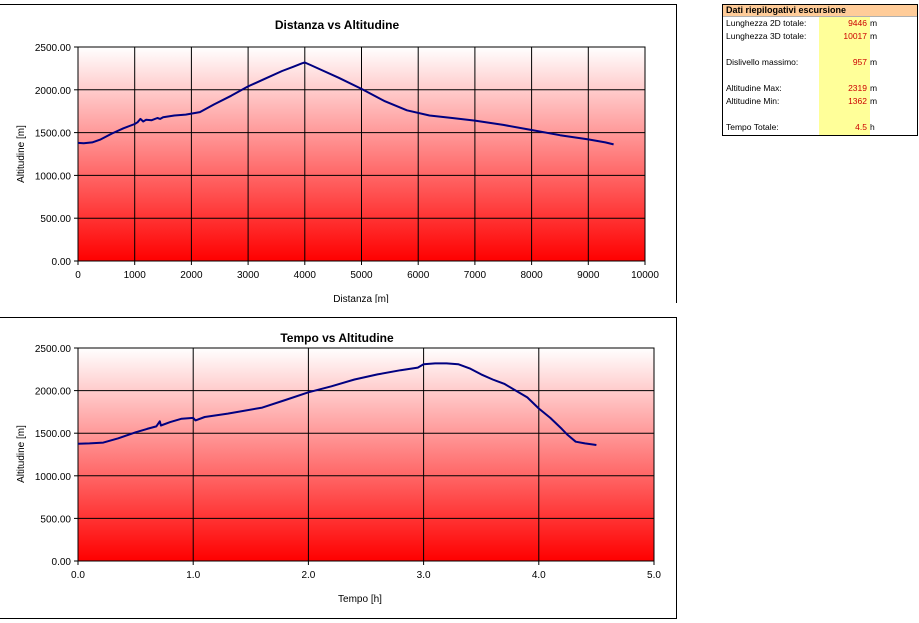  Describe the element at coordinates (424, 575) in the screenshot. I see `x-tick-label: 3.0` at that location.